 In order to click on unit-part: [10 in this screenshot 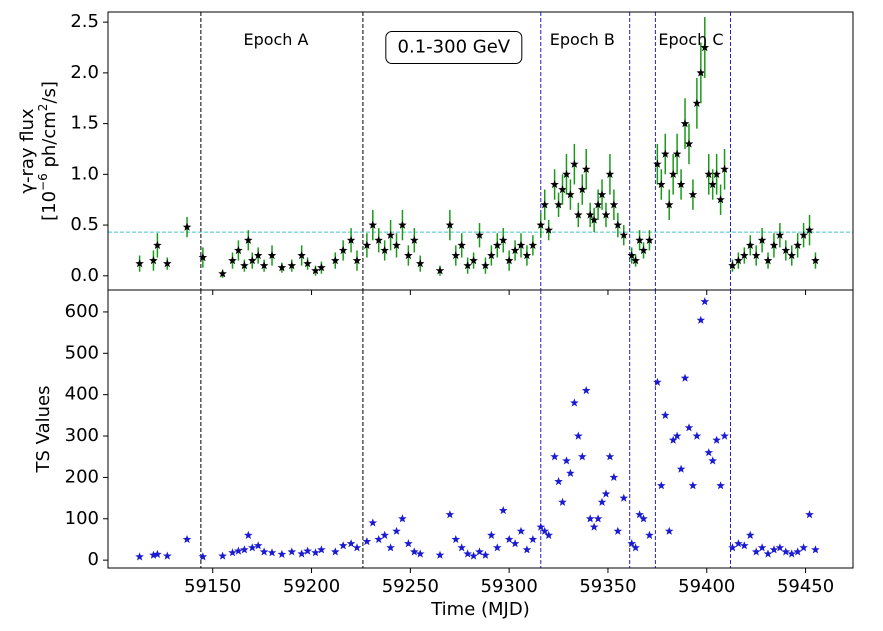, I will do `click(49, 206)`.